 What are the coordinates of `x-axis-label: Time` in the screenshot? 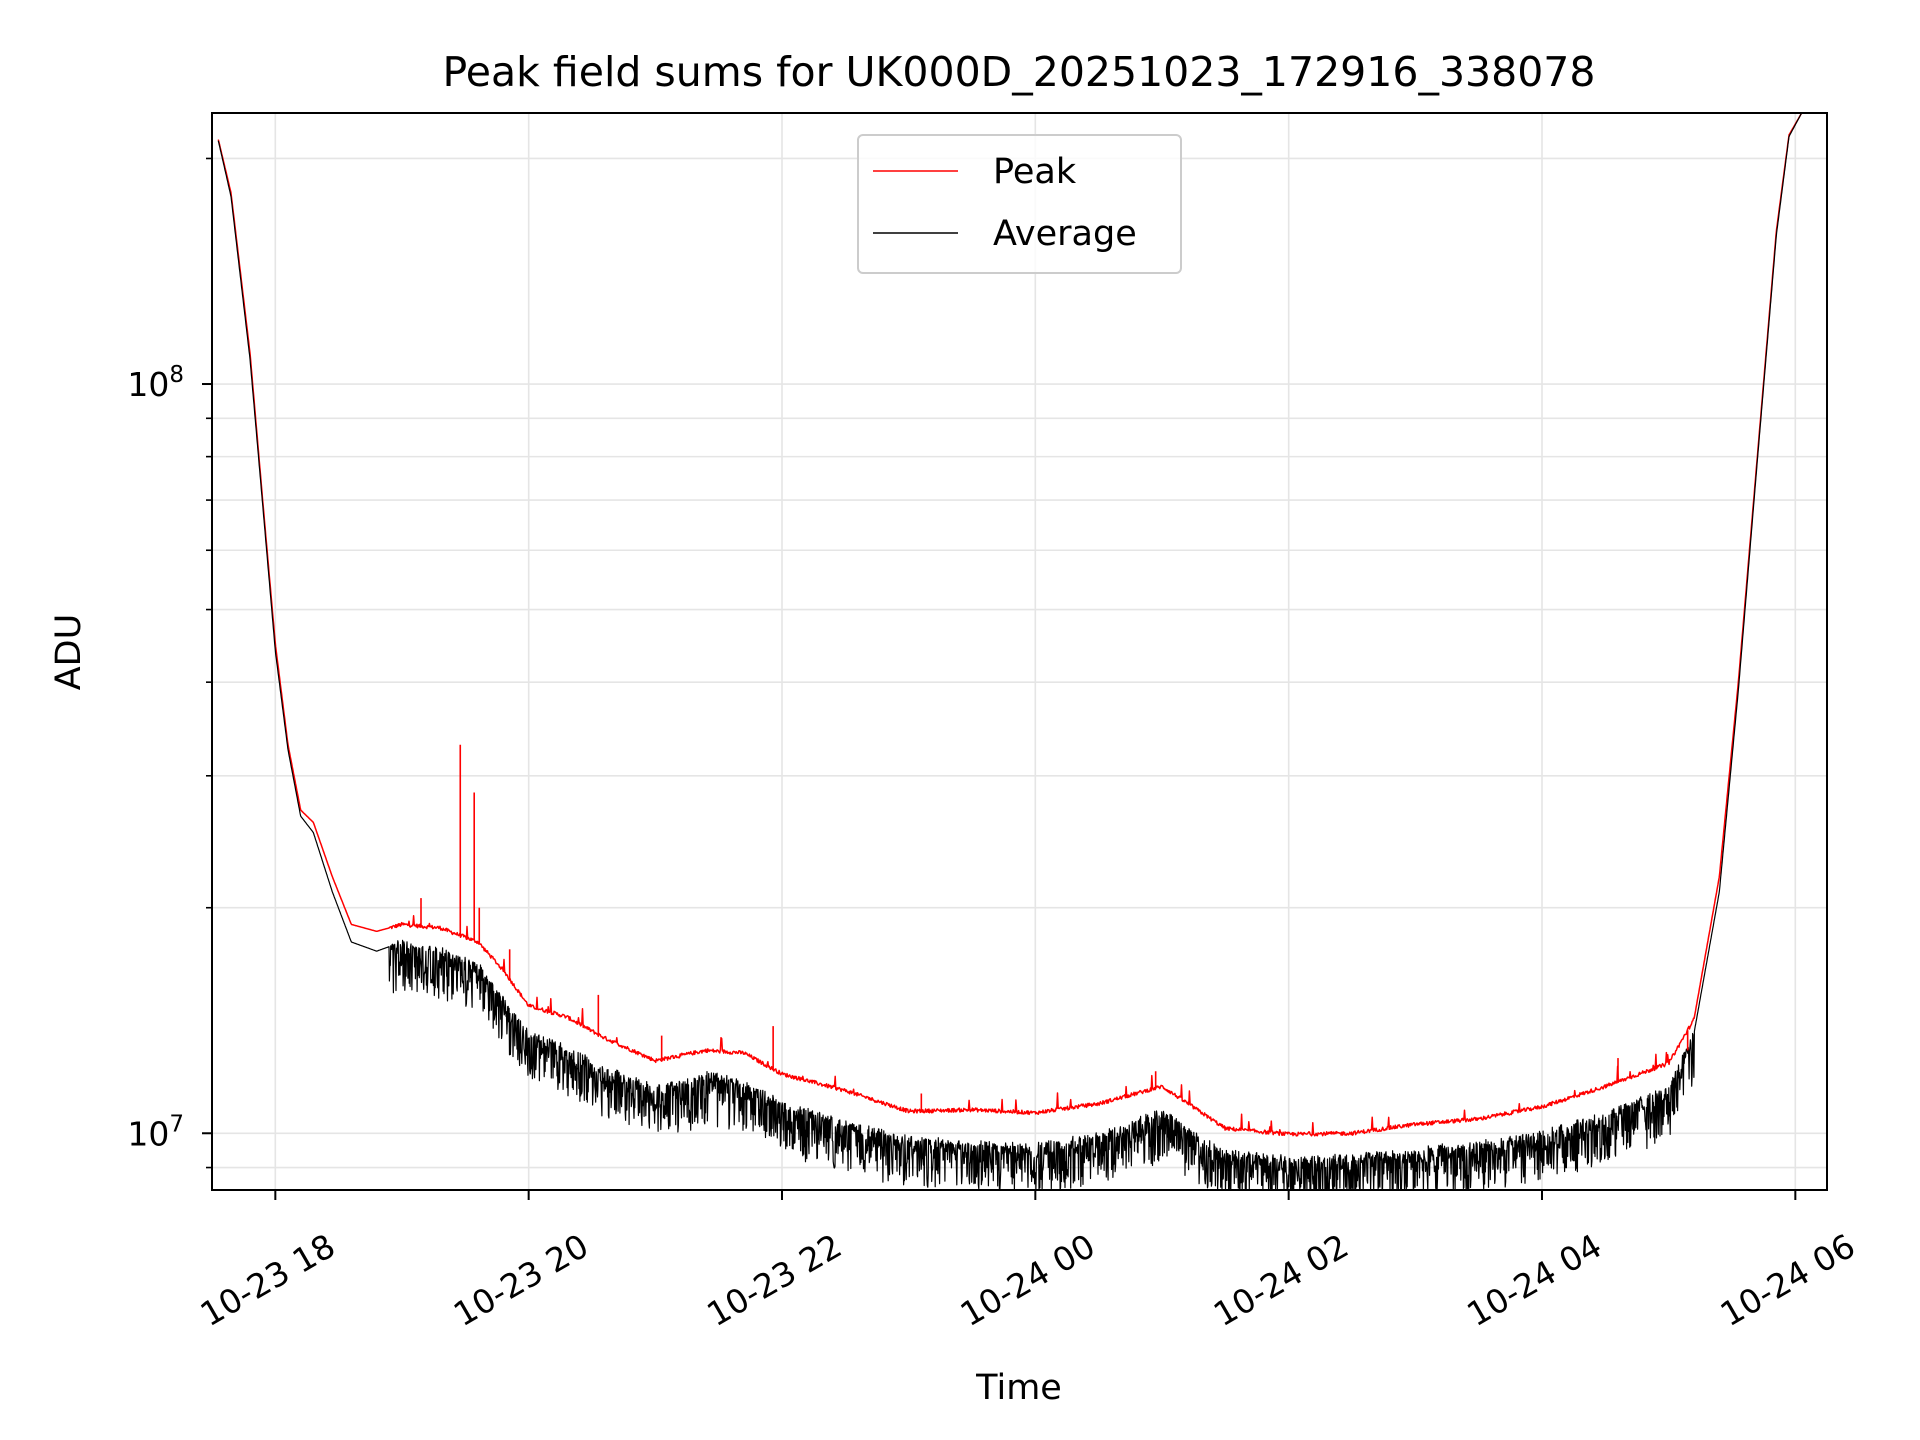 It's located at (1018, 1388).